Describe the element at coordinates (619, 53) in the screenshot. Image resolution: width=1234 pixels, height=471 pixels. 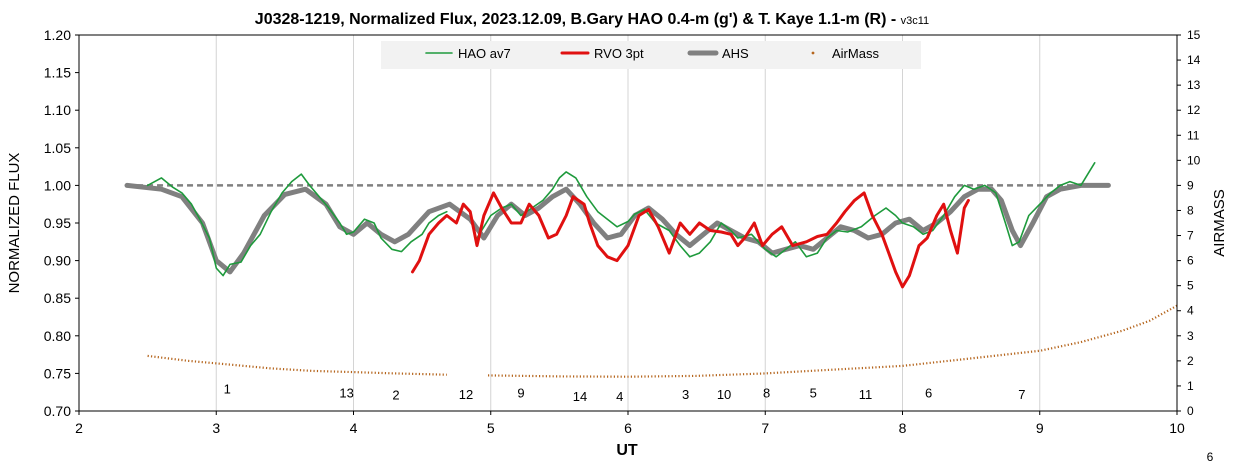
I see `legend-label: RVO 3pt` at that location.